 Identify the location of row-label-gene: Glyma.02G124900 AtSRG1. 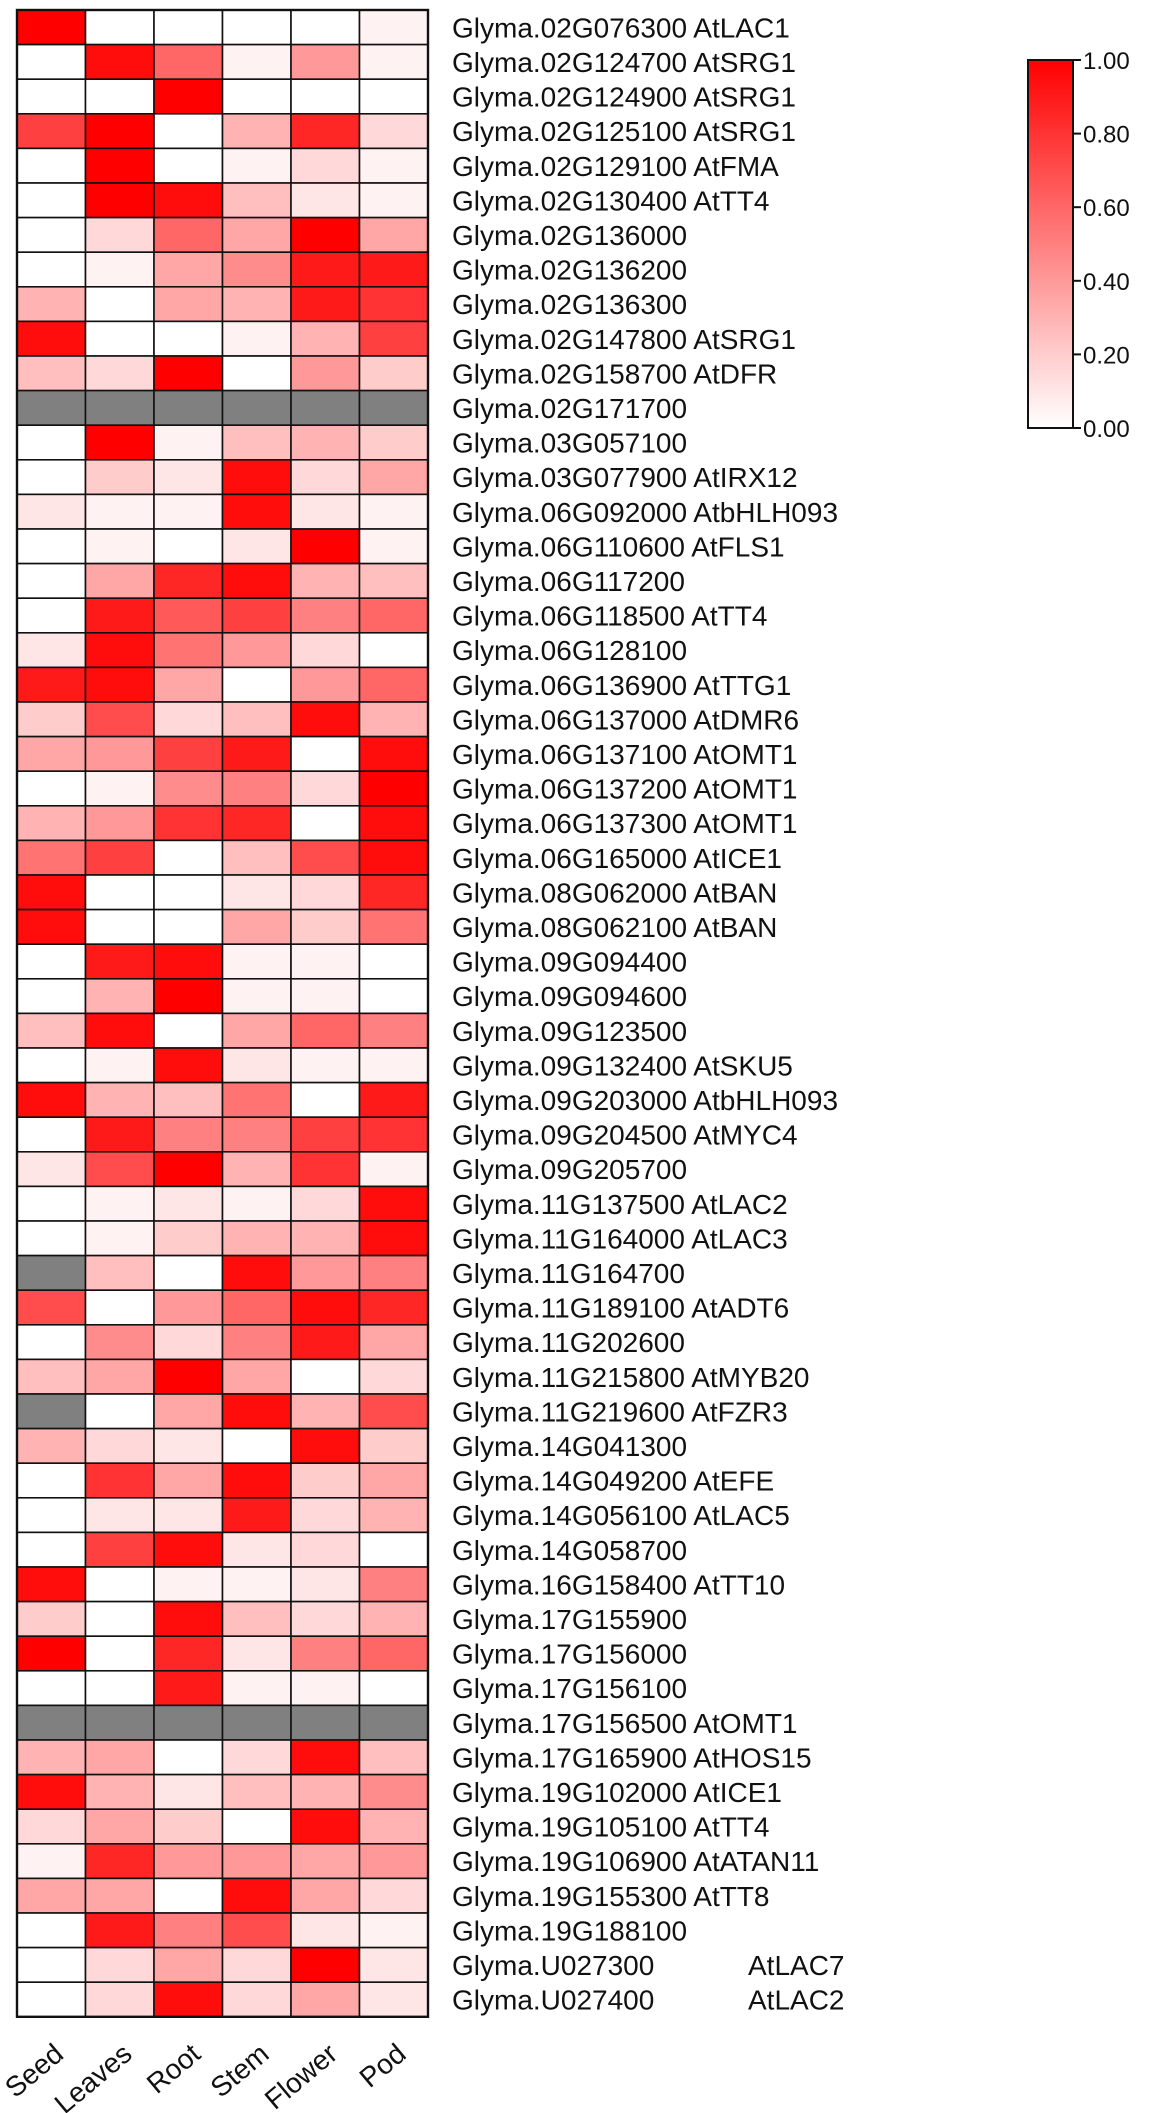
(624, 97).